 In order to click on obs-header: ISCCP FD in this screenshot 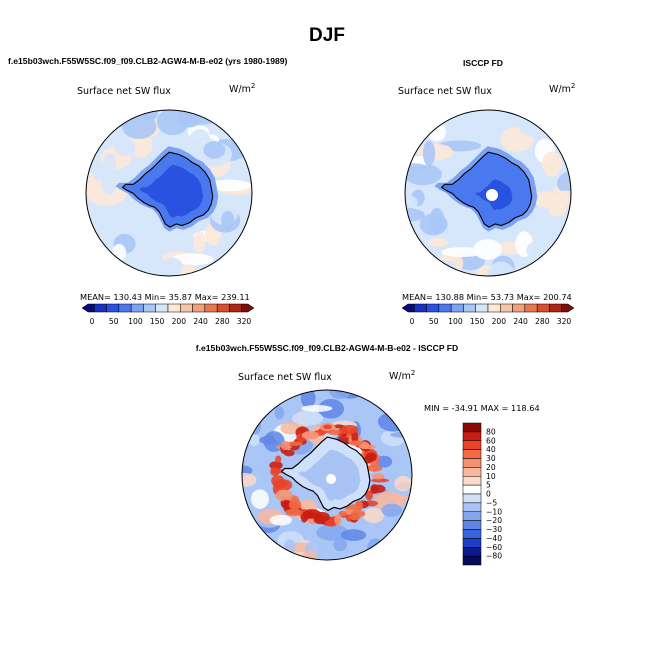, I will do `click(483, 63)`.